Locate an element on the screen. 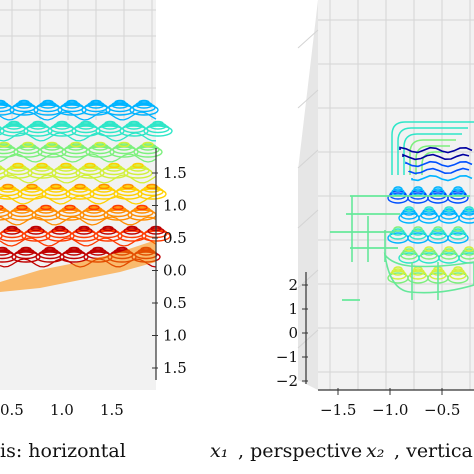  left-x-tick-label: 1.5 is located at coordinates (112, 410).